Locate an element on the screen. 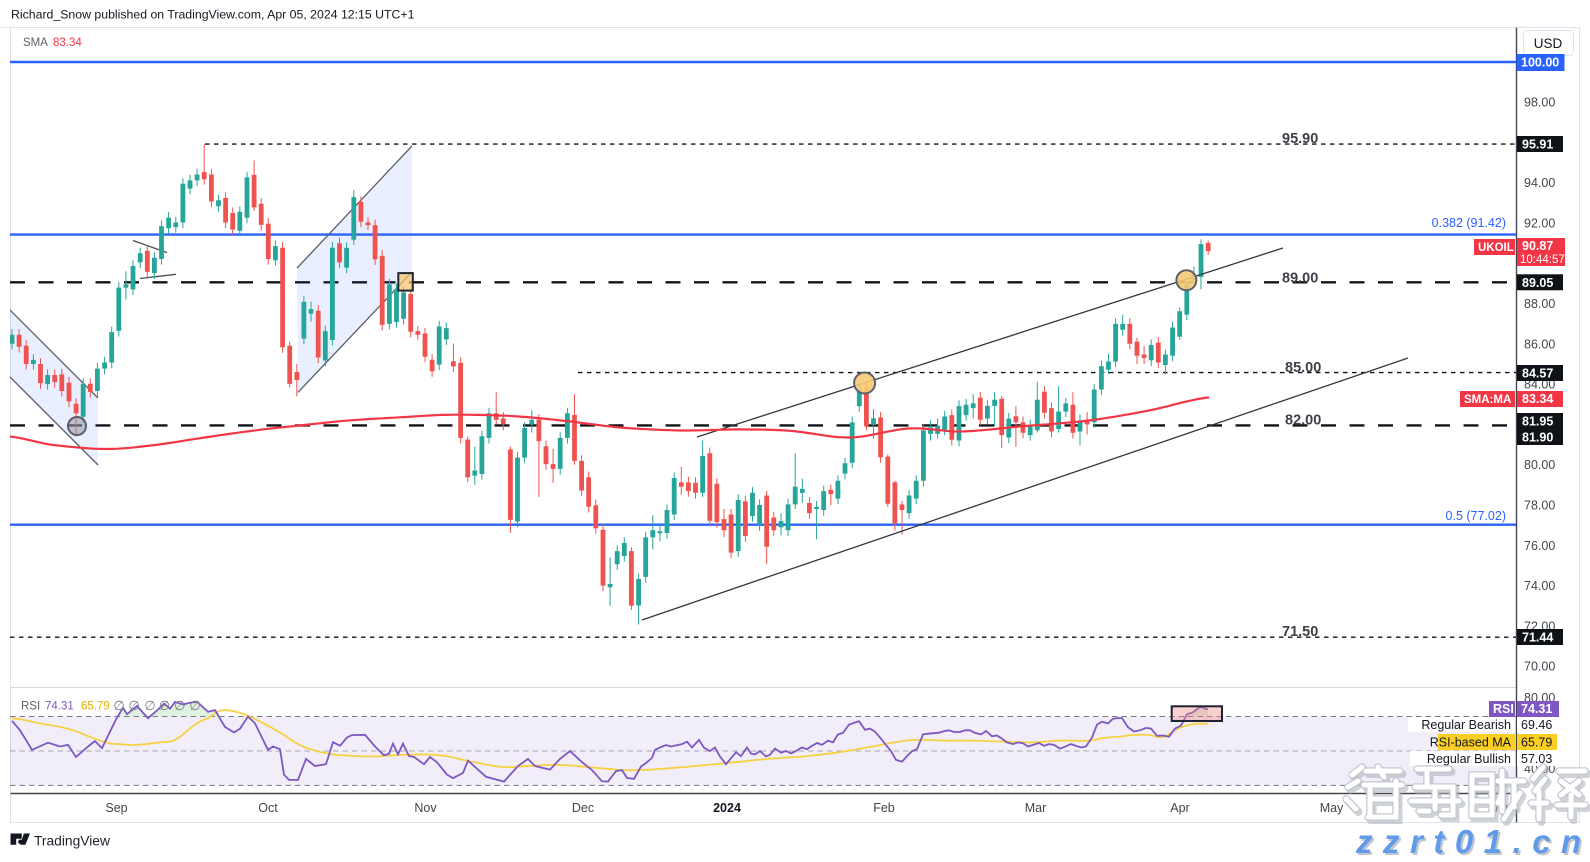 The width and height of the screenshot is (1590, 862). svg-text: 98.00 is located at coordinates (1539, 103).